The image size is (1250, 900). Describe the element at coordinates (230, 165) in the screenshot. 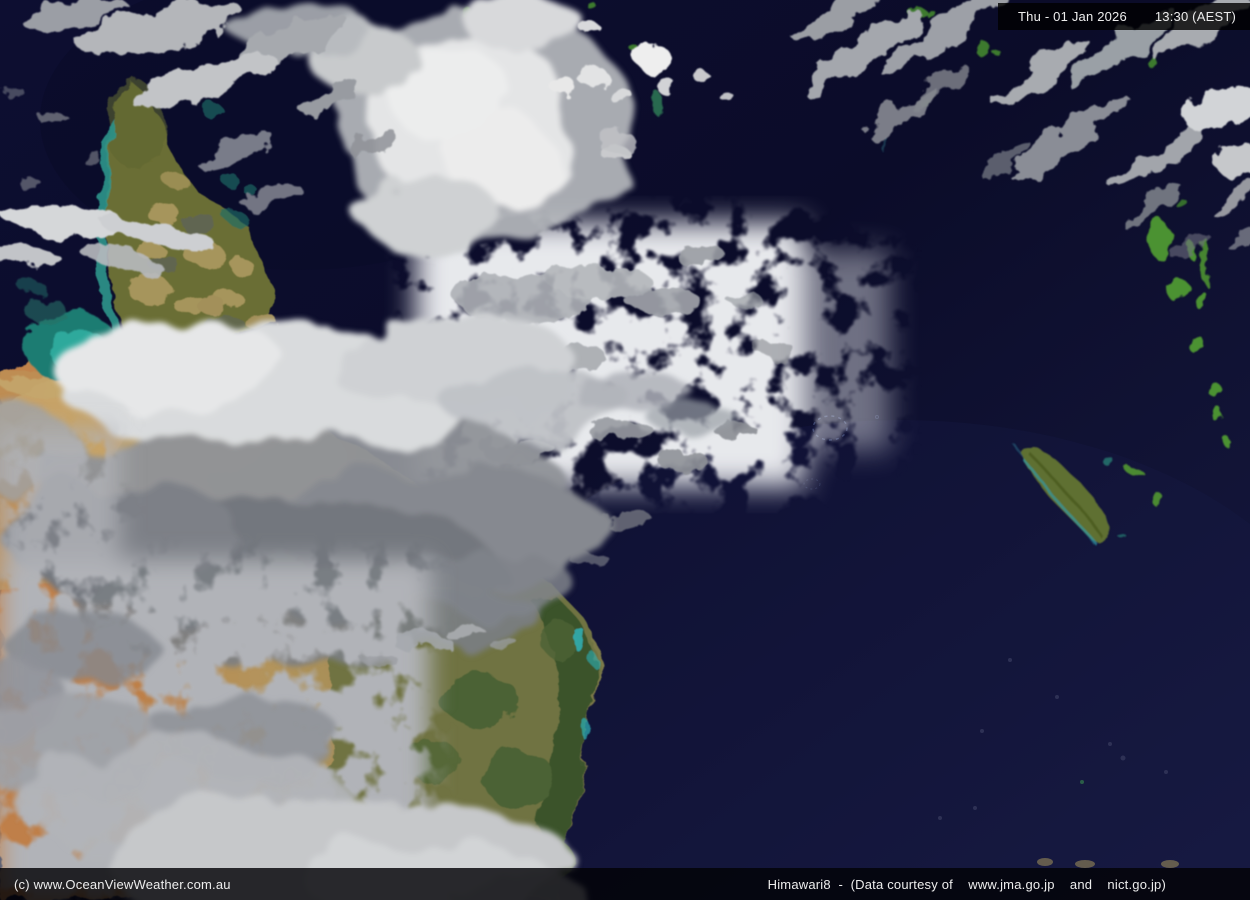

I see `barrier-reef-shallows` at that location.